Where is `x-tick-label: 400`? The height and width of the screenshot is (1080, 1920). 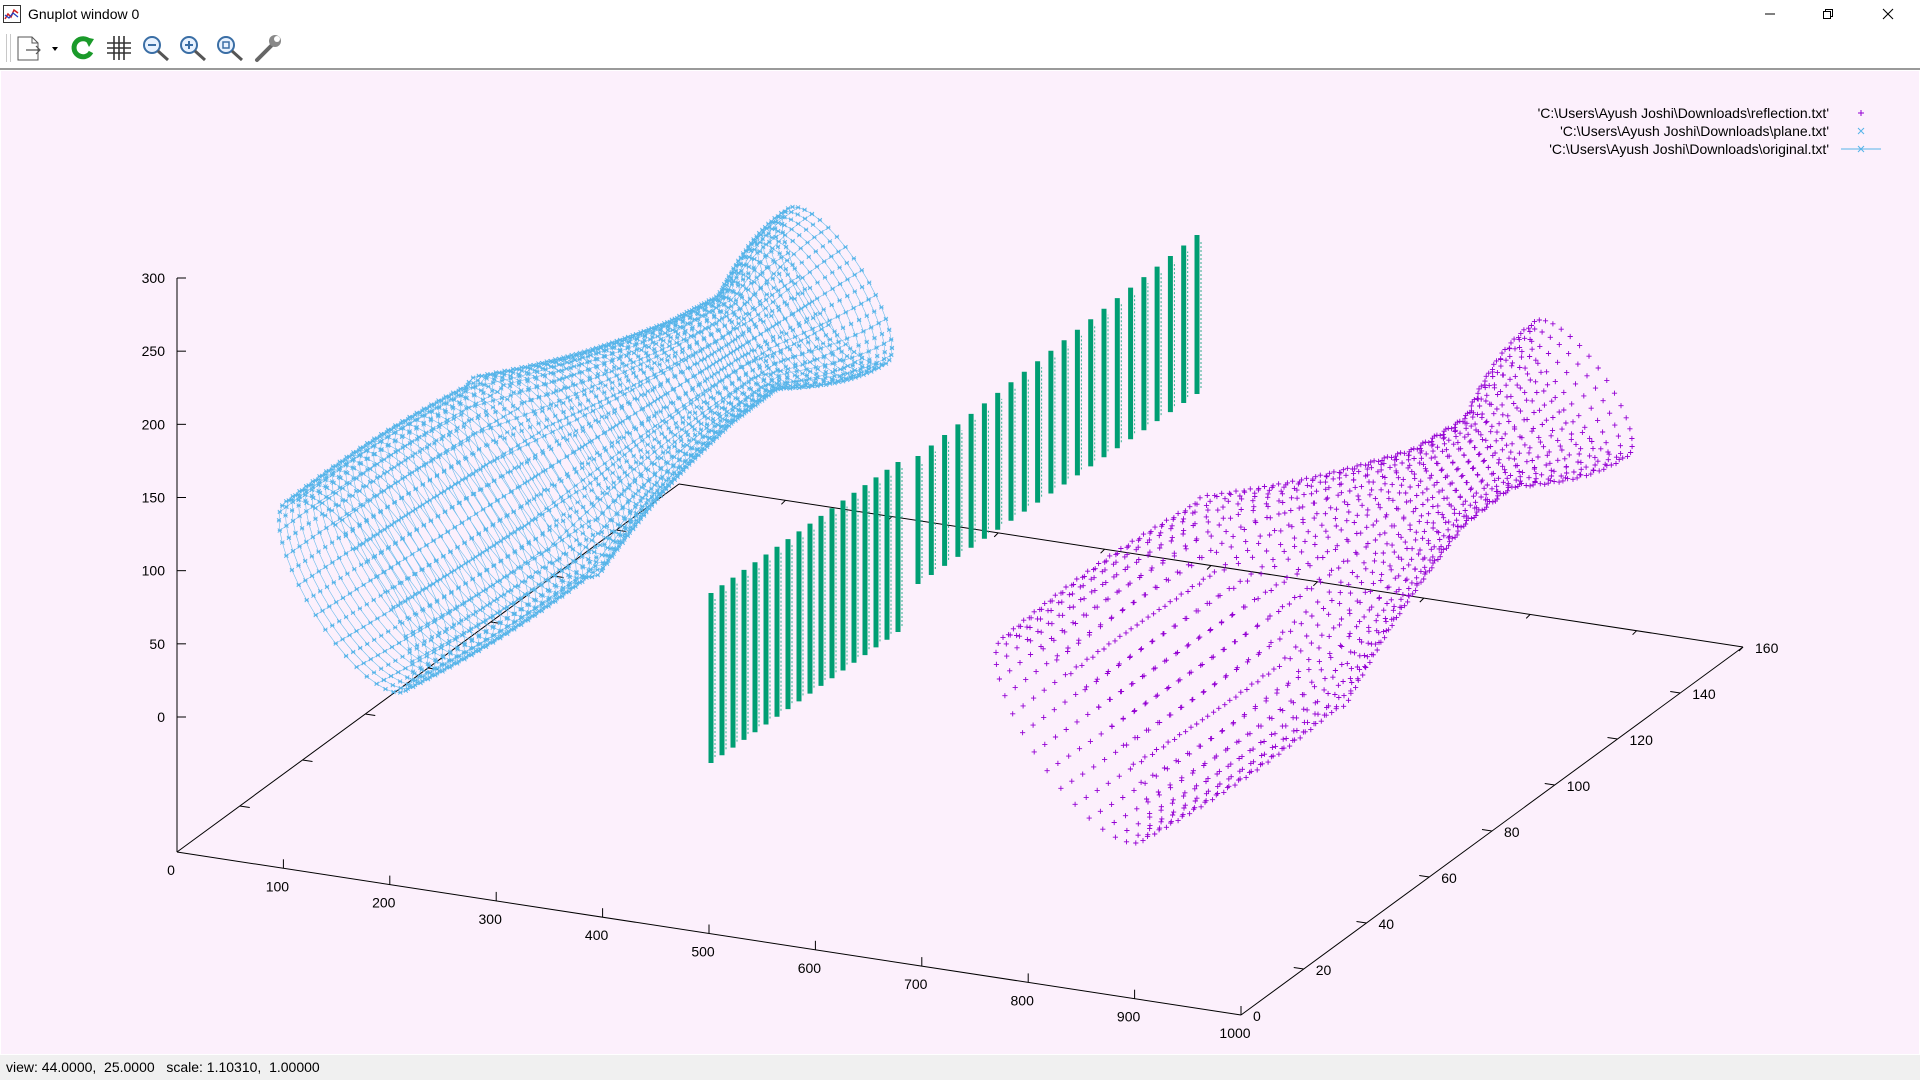
x-tick-label: 400 is located at coordinates (597, 935).